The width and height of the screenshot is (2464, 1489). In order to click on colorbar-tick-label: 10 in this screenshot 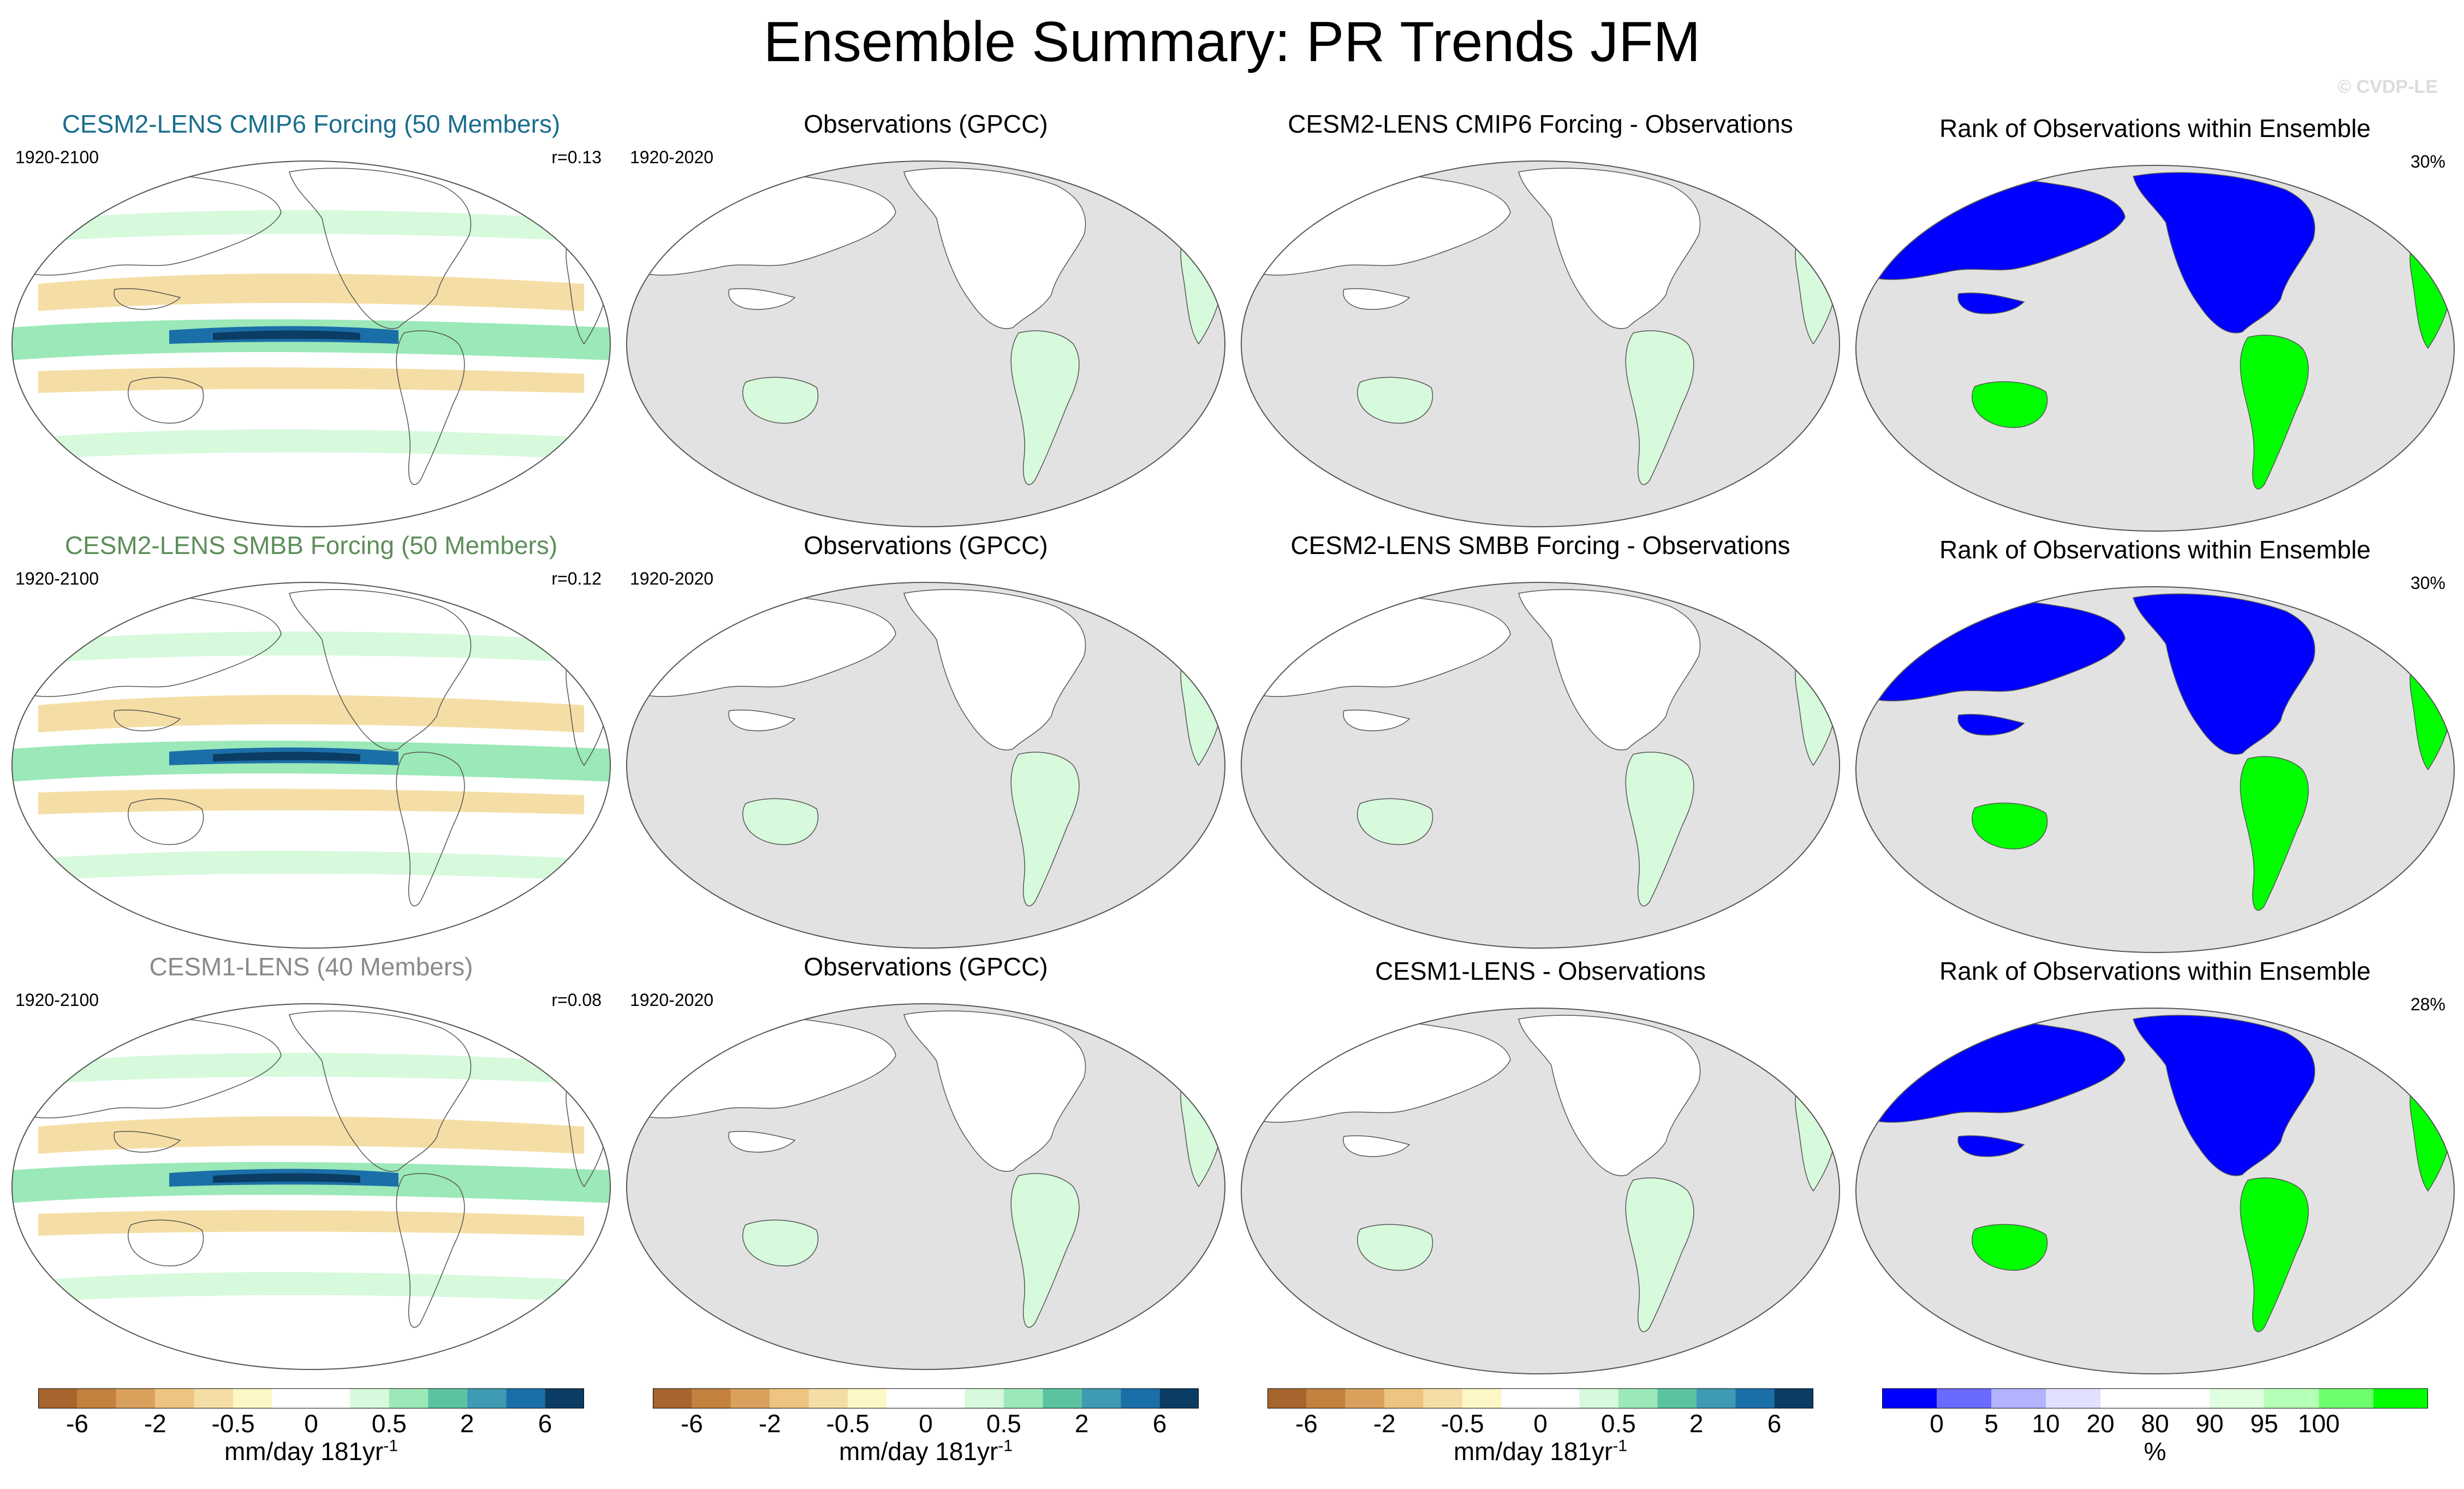, I will do `click(2046, 1423)`.